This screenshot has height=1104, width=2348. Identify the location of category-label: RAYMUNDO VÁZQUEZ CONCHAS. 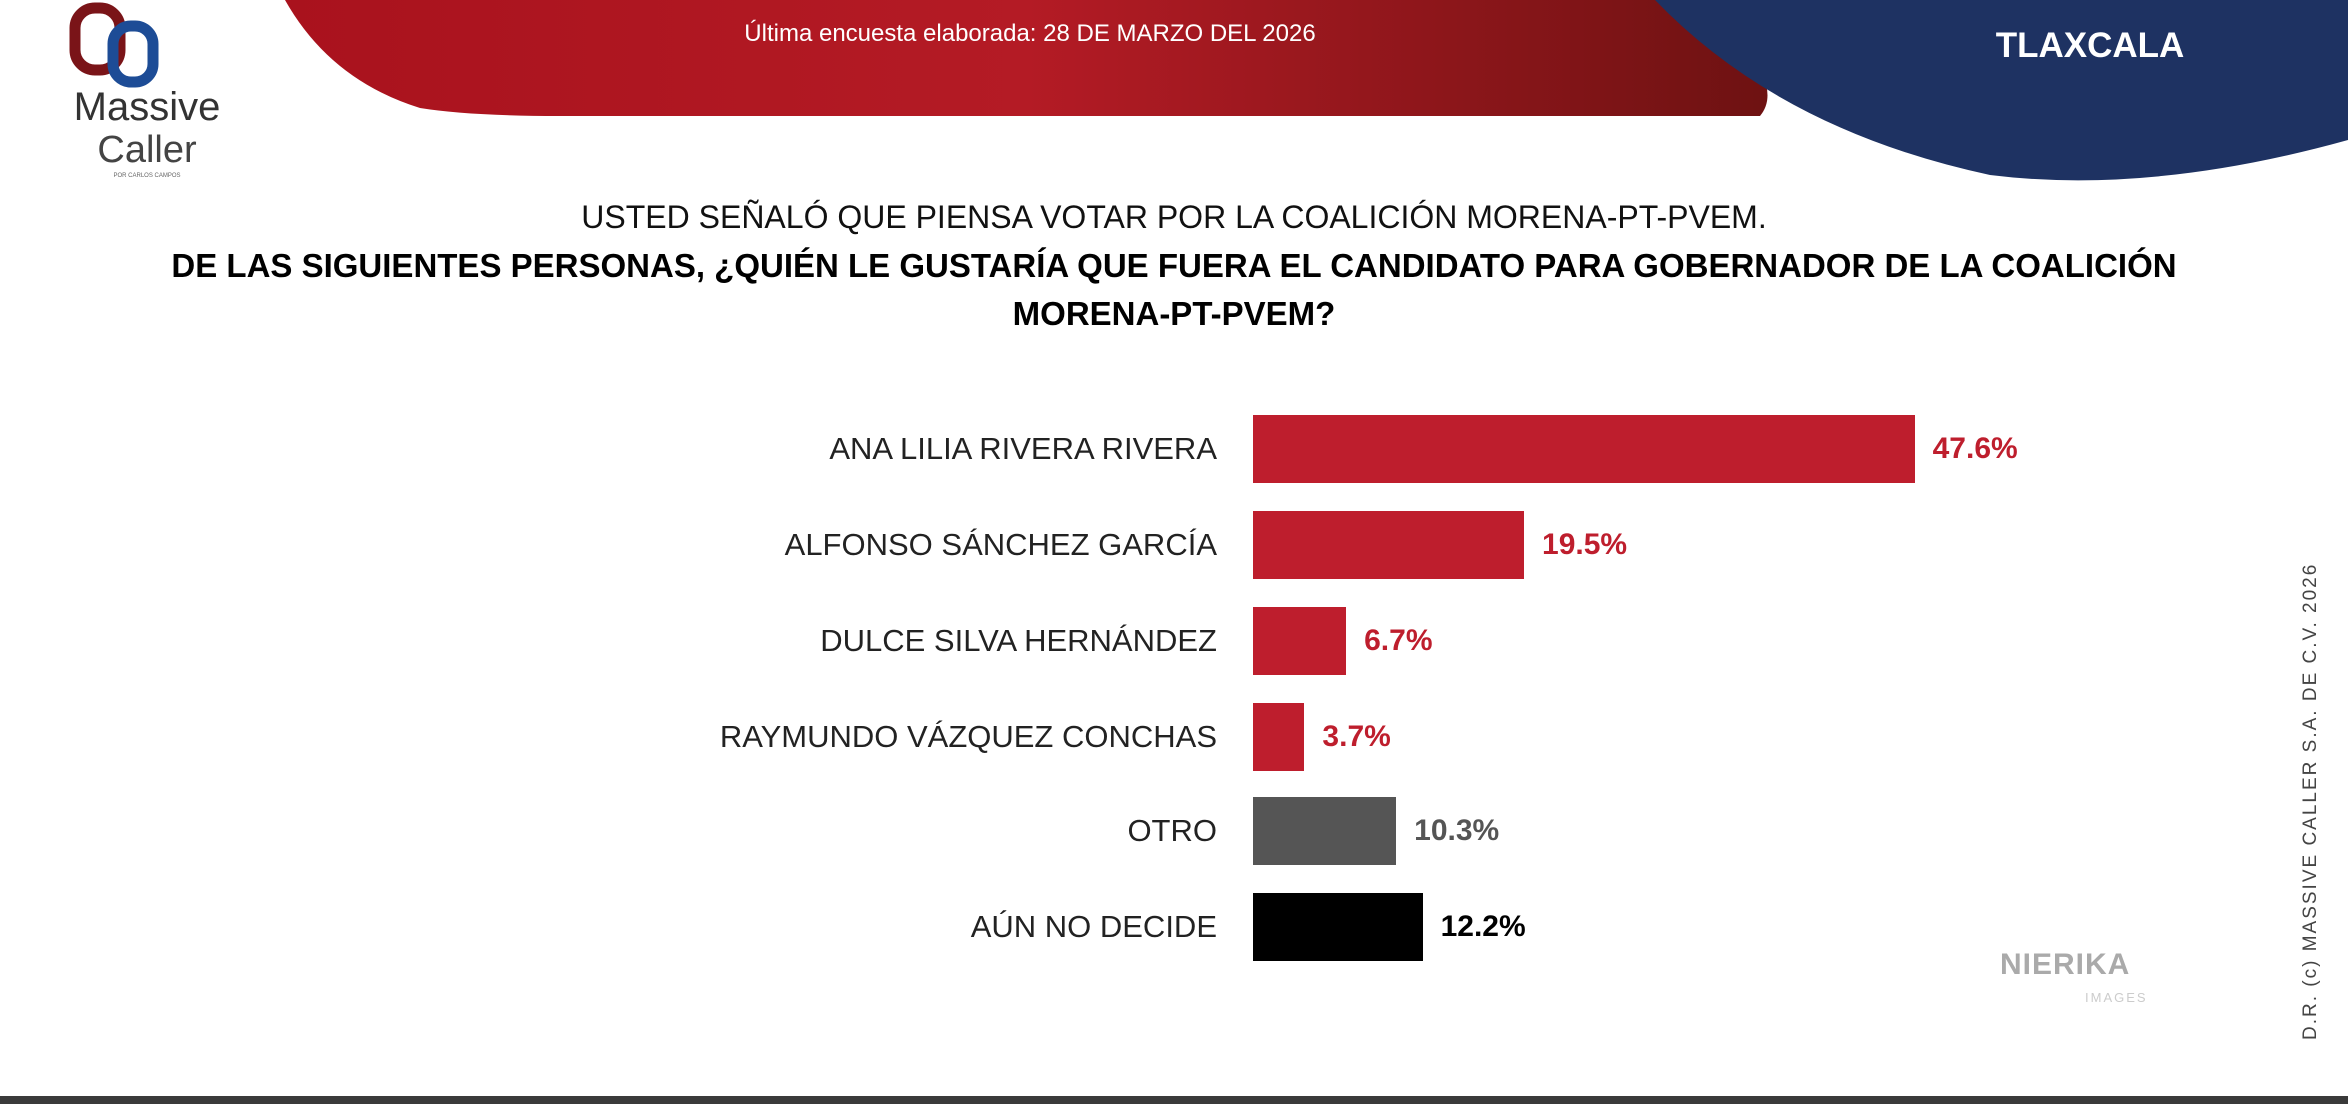
(968, 736).